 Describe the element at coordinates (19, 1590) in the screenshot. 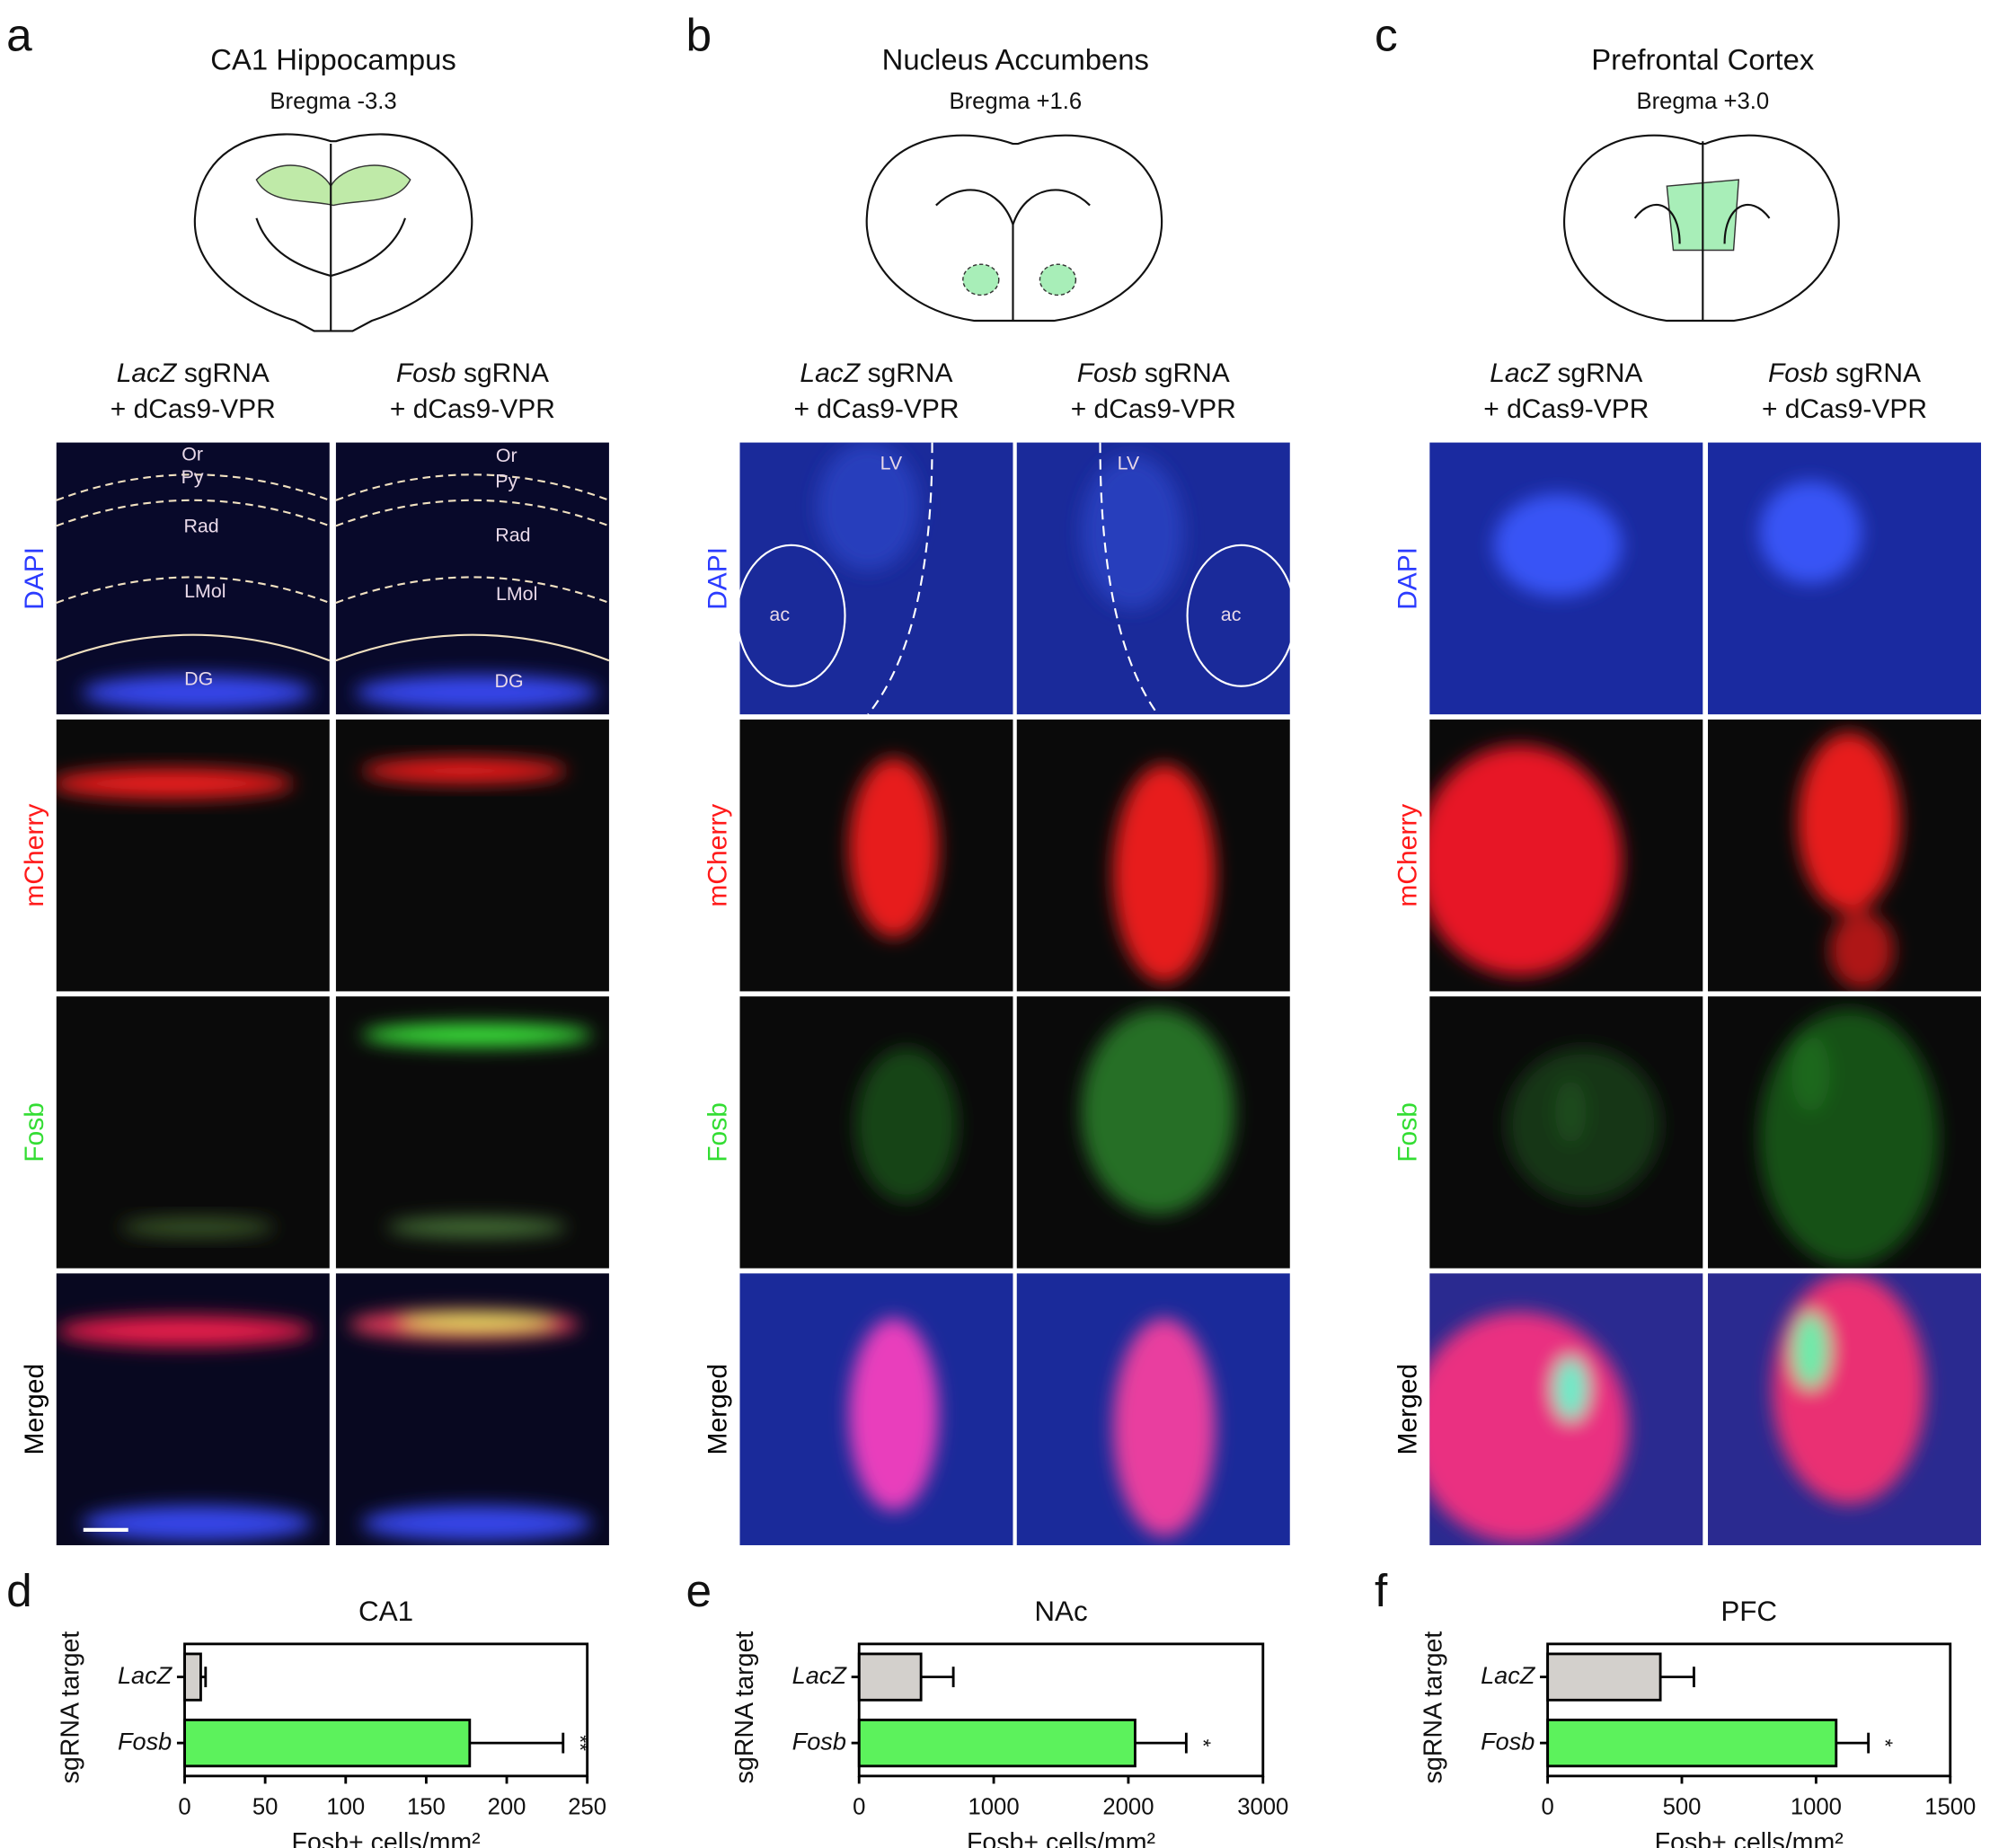

I see `panel-letter: d` at that location.